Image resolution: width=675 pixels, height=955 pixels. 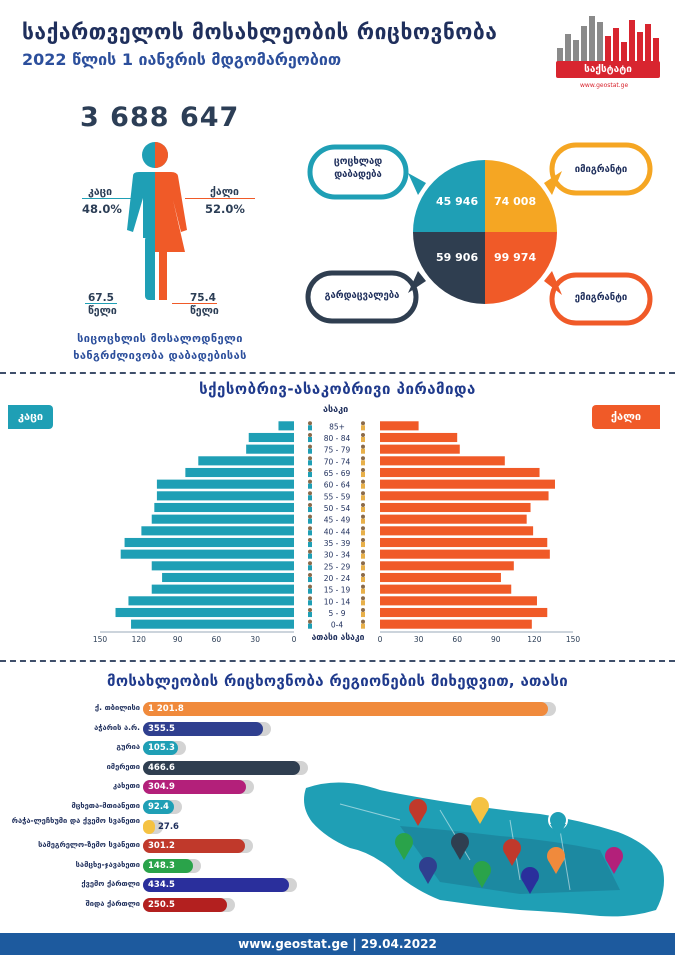 I want to click on logo-text: საქსტატი, so click(x=608, y=69).